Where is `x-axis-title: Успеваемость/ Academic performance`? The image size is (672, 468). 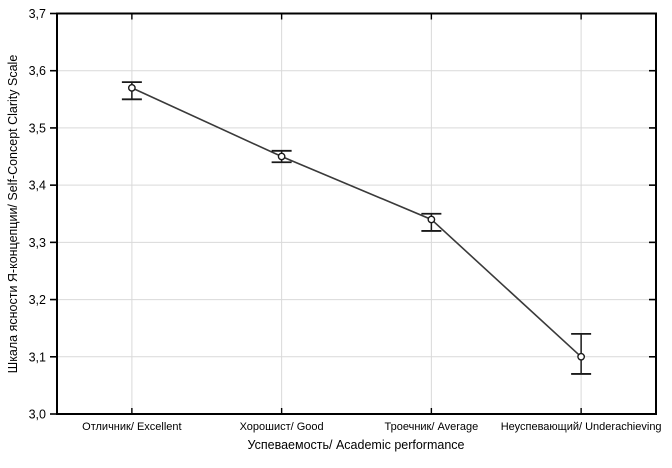 x-axis-title: Успеваемость/ Academic performance is located at coordinates (356, 445).